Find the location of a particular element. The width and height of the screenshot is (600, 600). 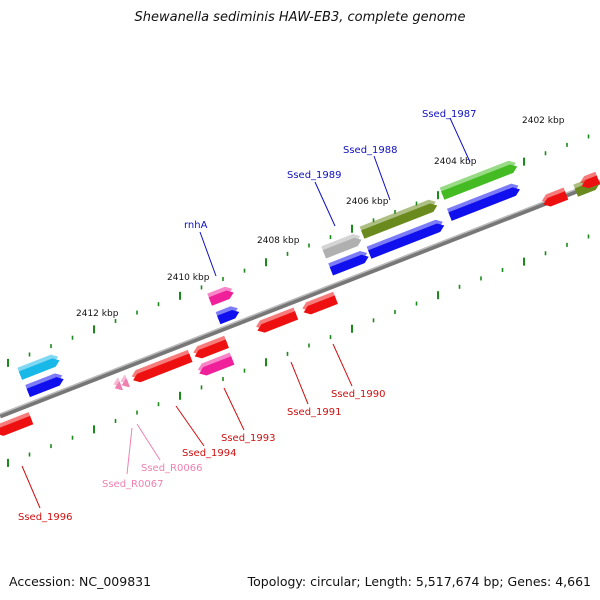

gene-label-ssed-r0066: Ssed_R0066 is located at coordinates (171, 468).